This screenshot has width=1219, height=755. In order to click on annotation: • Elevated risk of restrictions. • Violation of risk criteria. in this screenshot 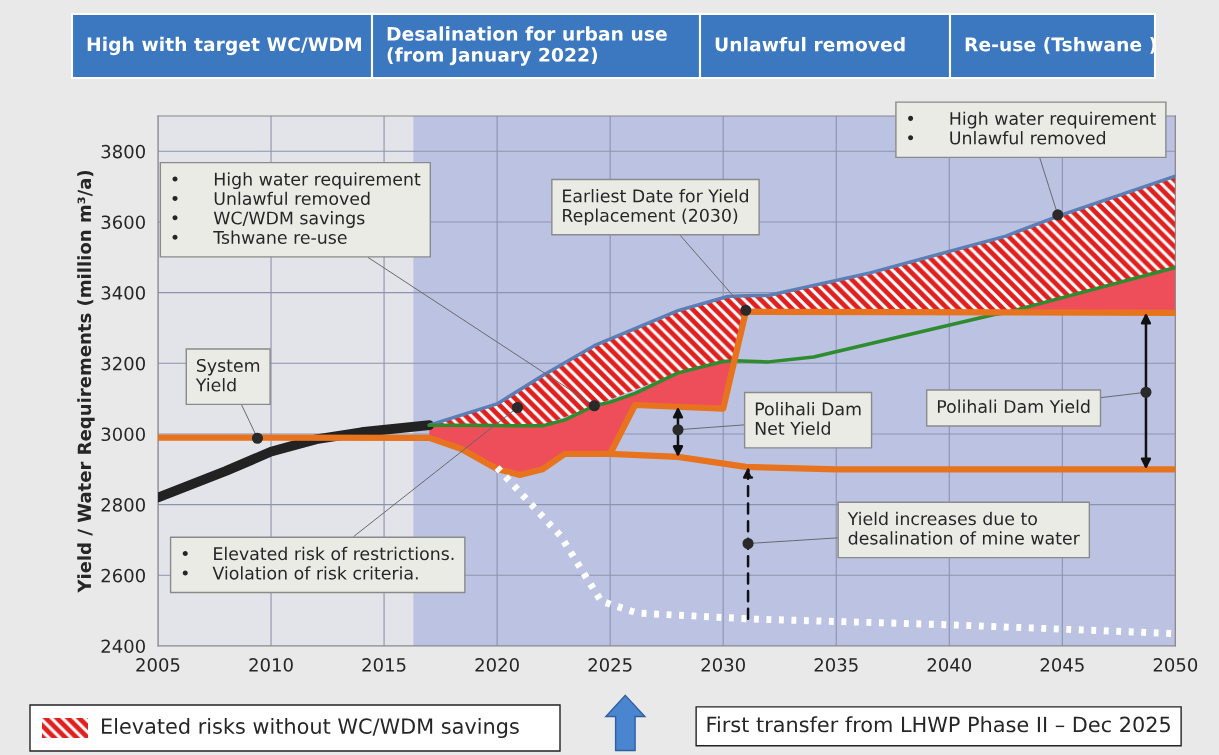, I will do `click(318, 563)`.